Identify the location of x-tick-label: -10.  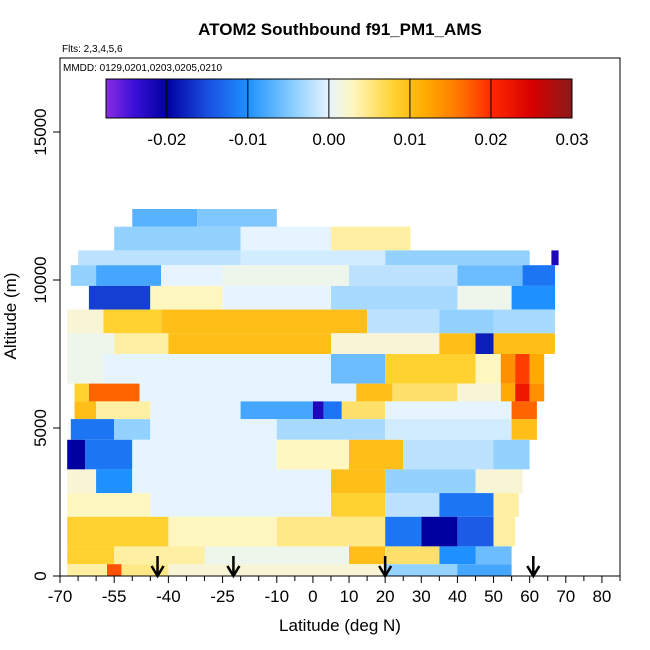
(276, 596).